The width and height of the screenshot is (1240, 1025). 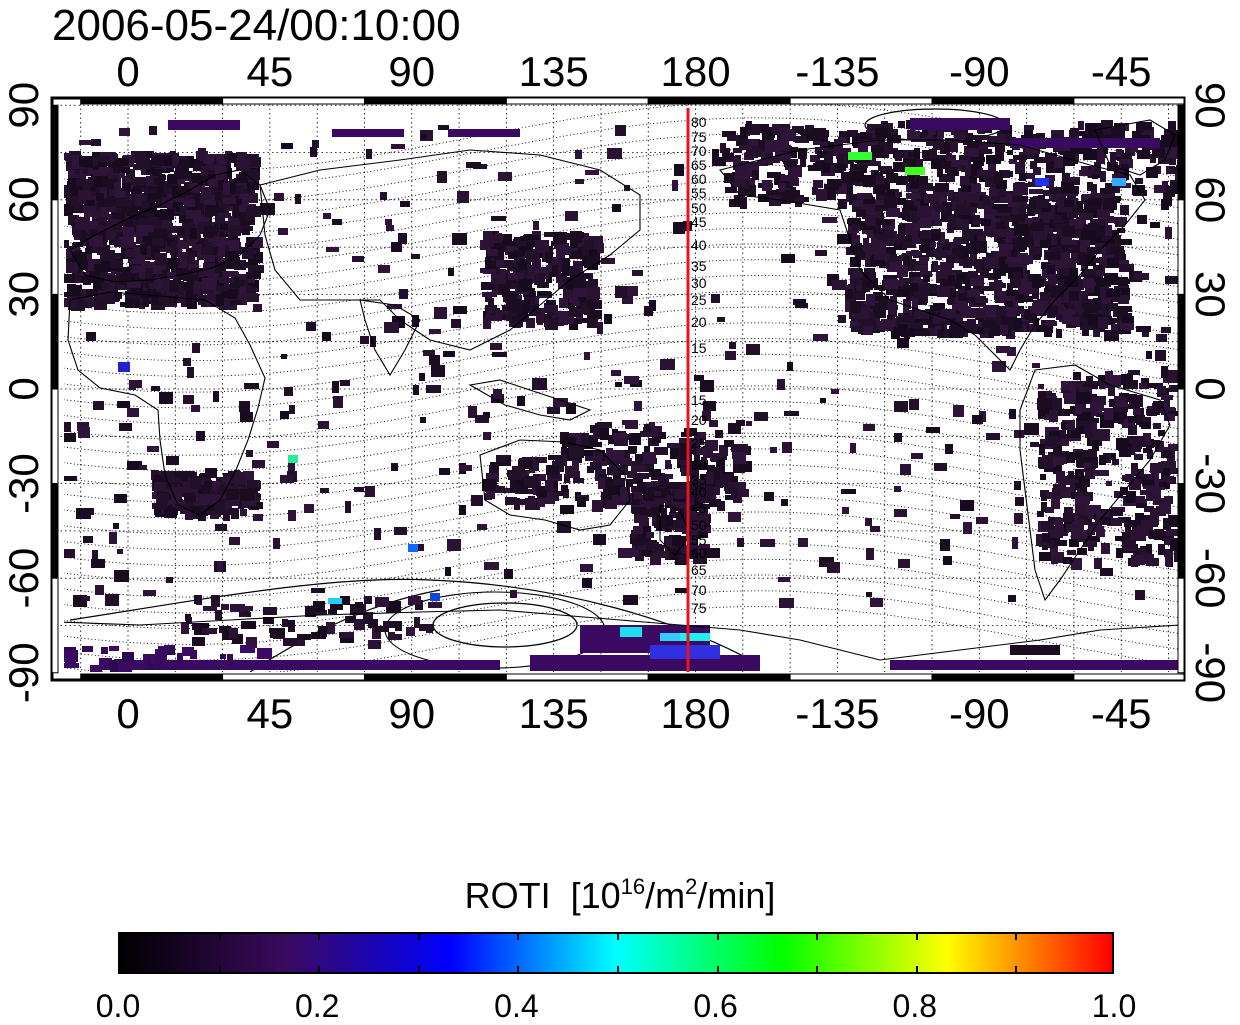 What do you see at coordinates (418, 969) in the screenshot?
I see `colorbar-tick` at bounding box center [418, 969].